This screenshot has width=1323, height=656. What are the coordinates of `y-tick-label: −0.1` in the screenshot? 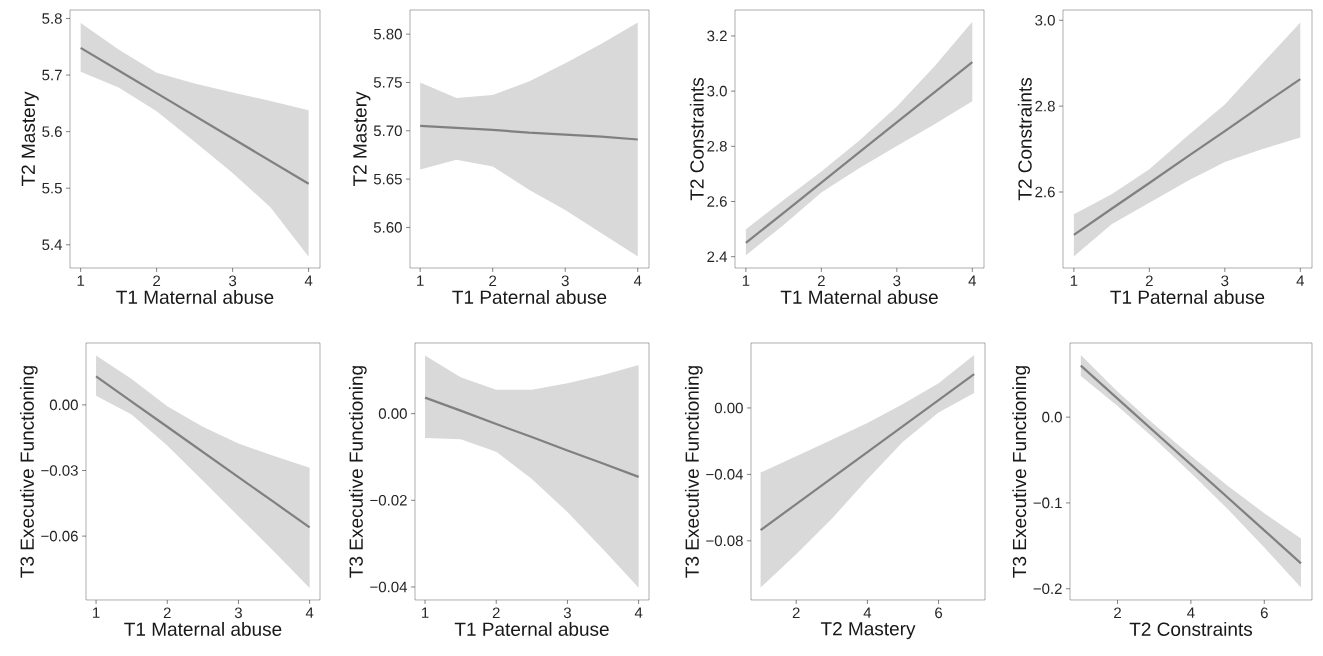 It's located at (1047, 503).